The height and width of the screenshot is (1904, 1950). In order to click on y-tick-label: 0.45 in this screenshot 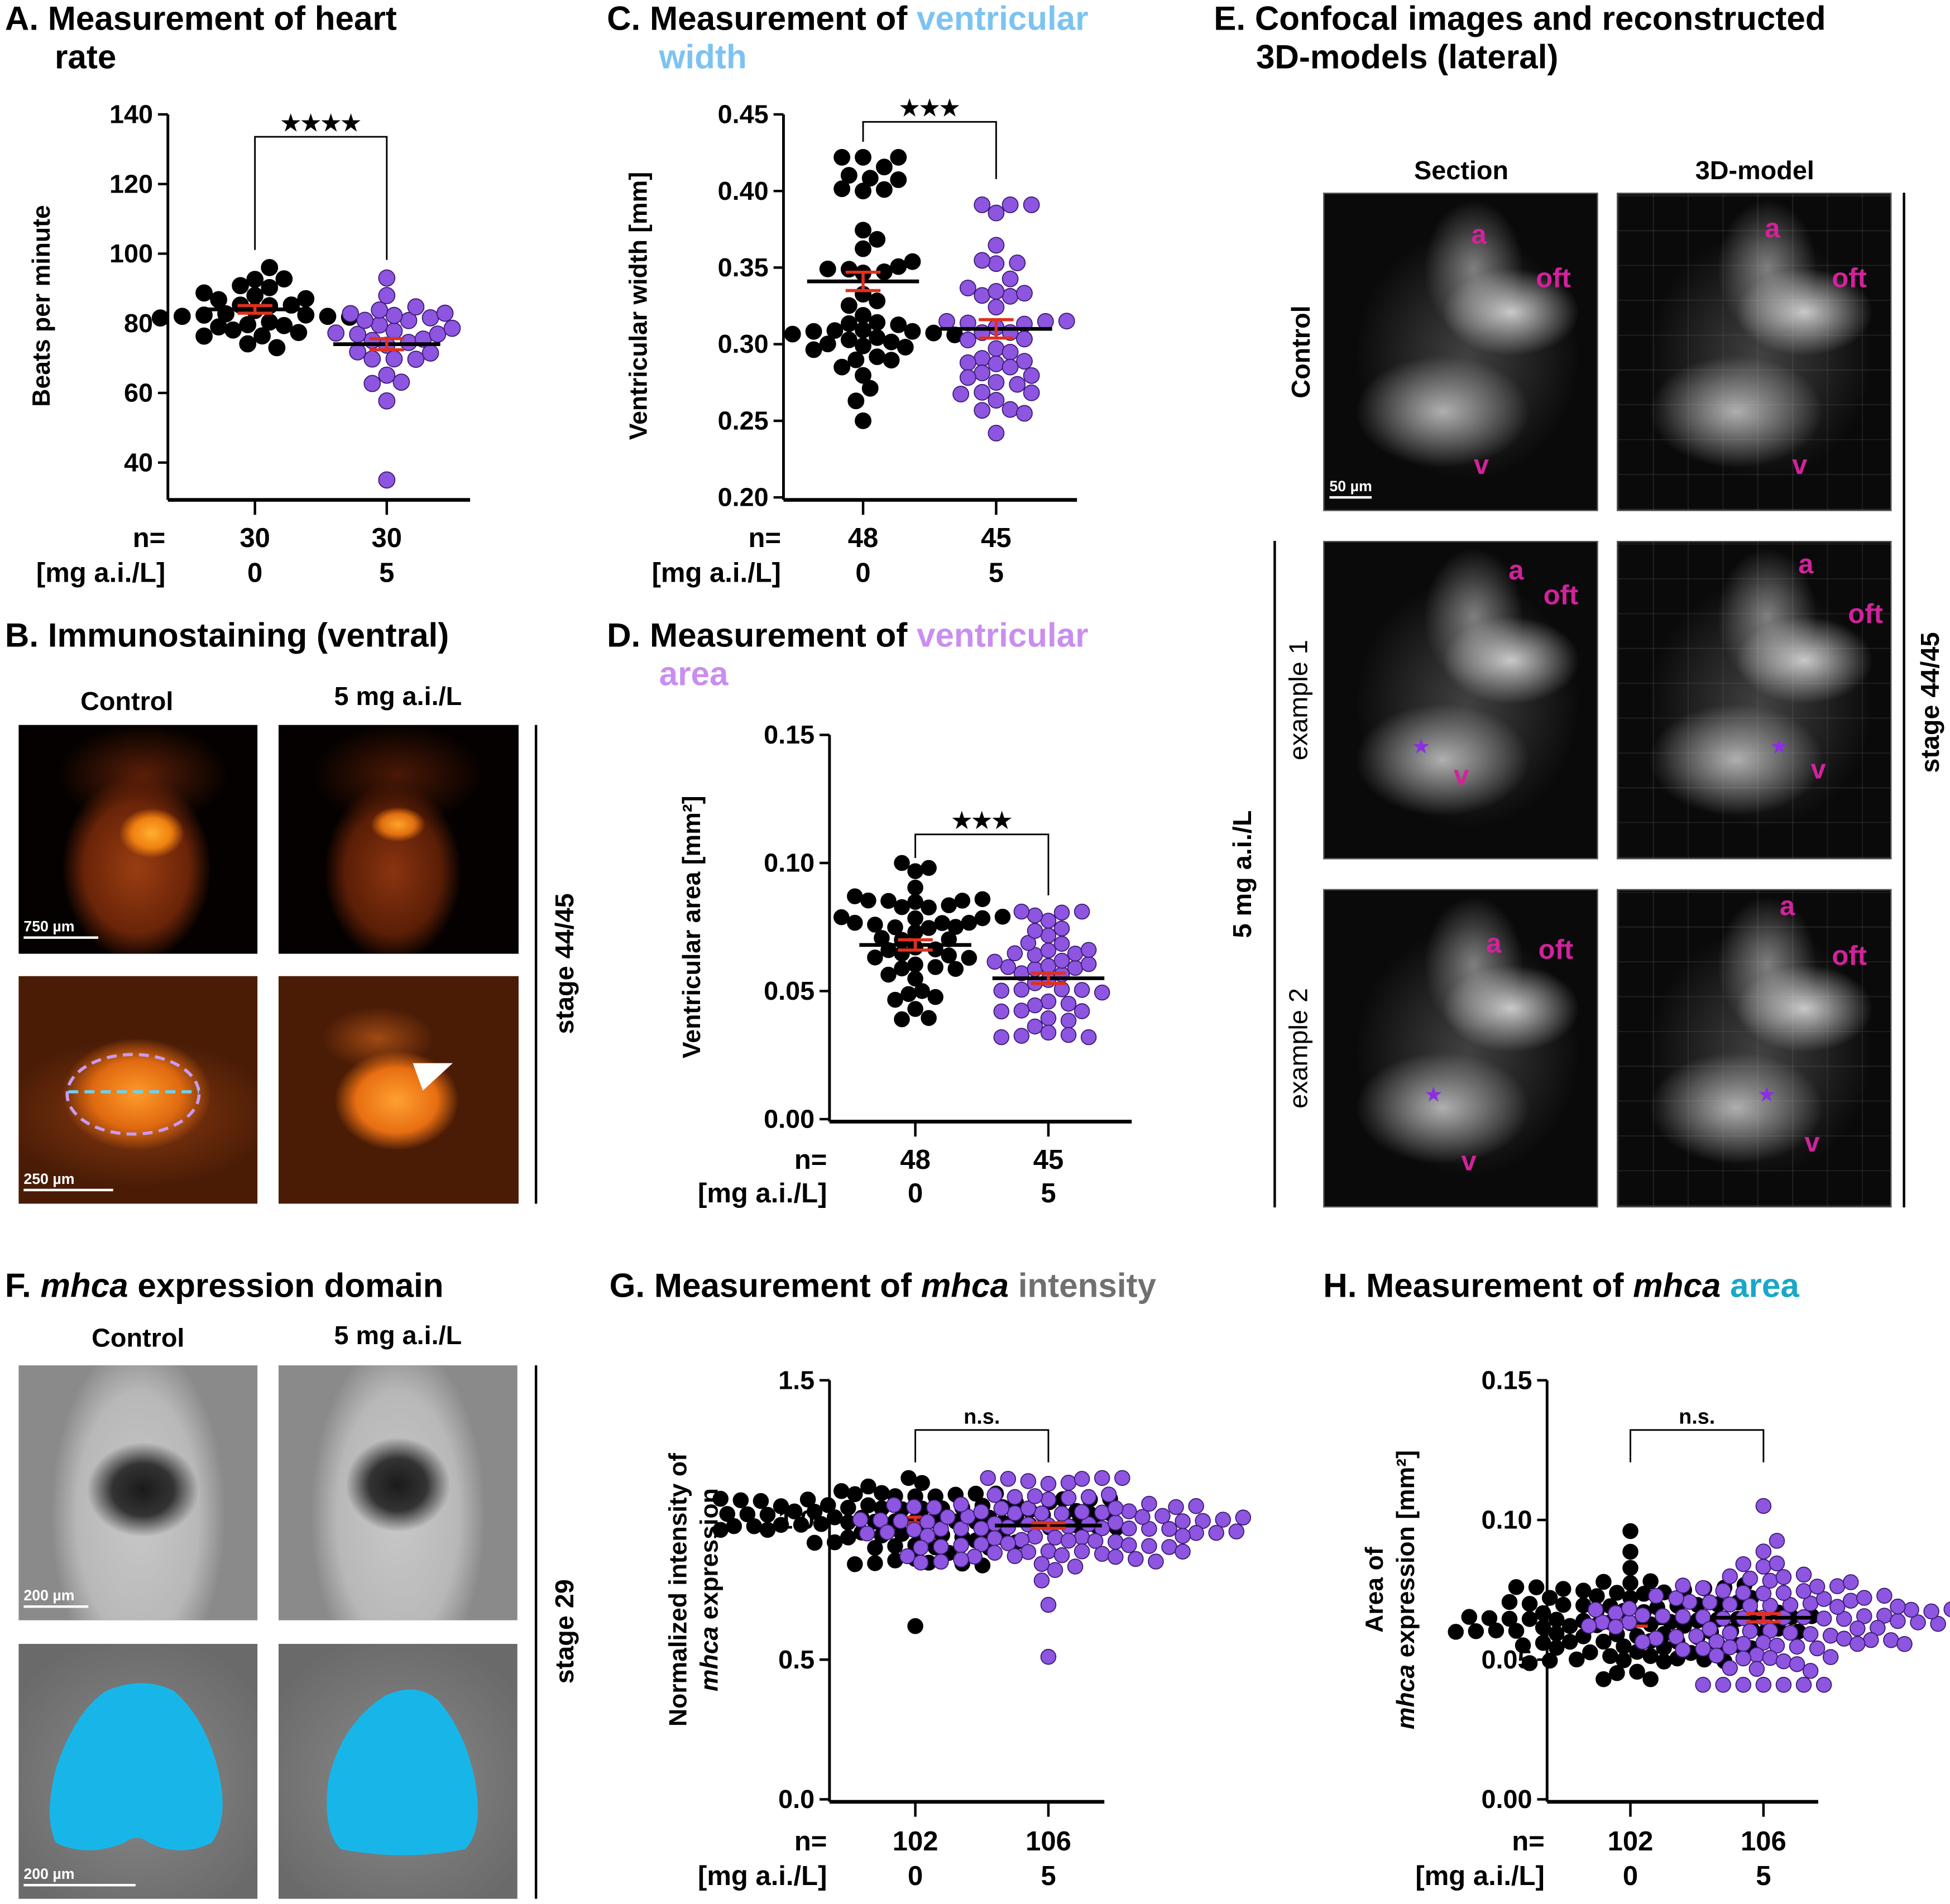, I will do `click(743, 114)`.